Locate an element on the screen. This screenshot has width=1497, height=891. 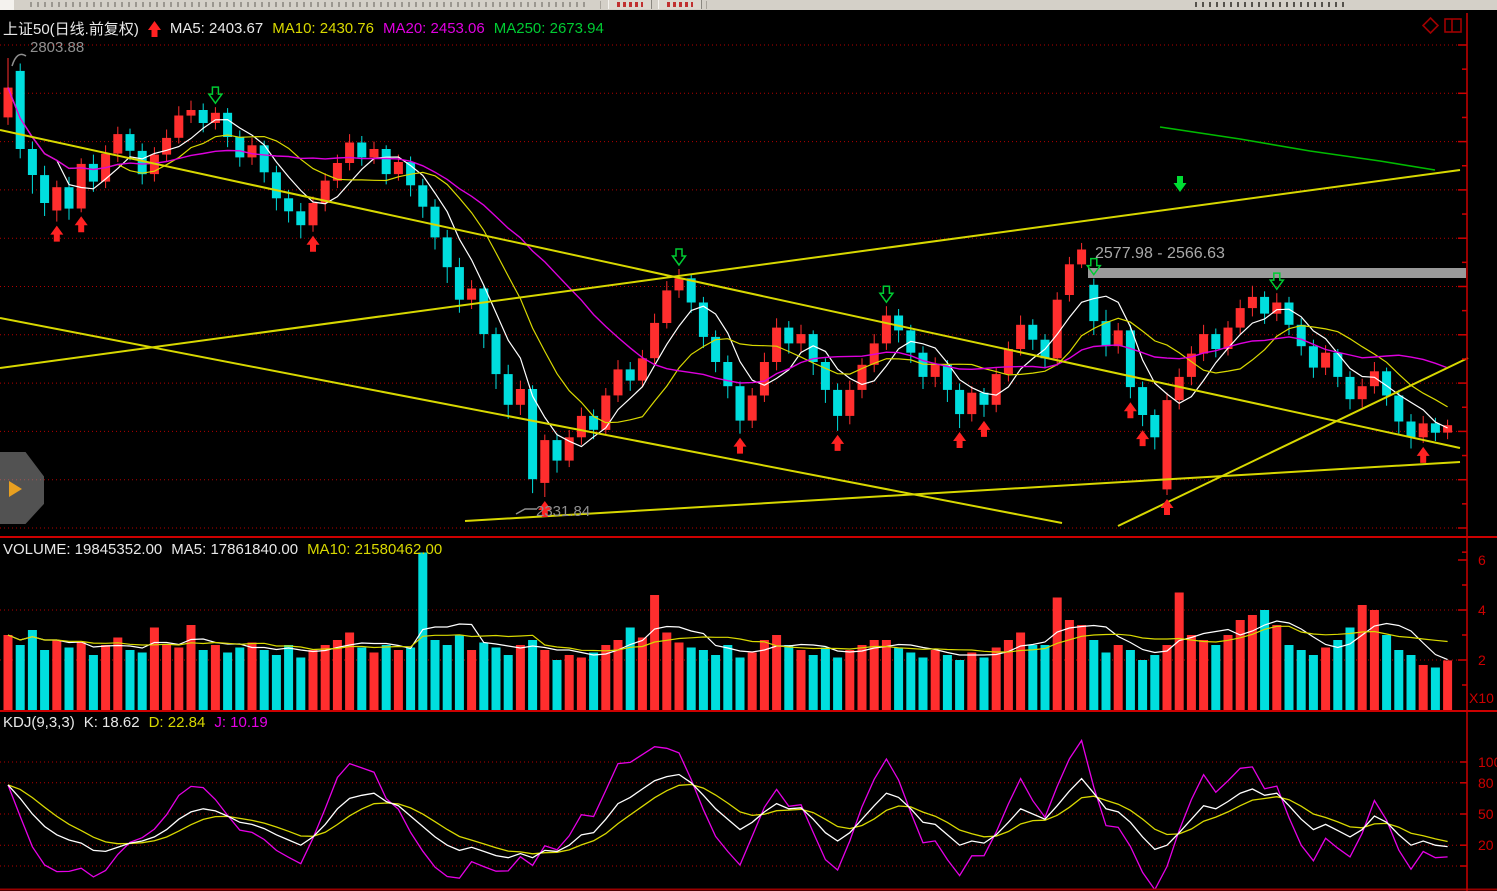
ma20-value: MA20: 2453.06 is located at coordinates (434, 28).